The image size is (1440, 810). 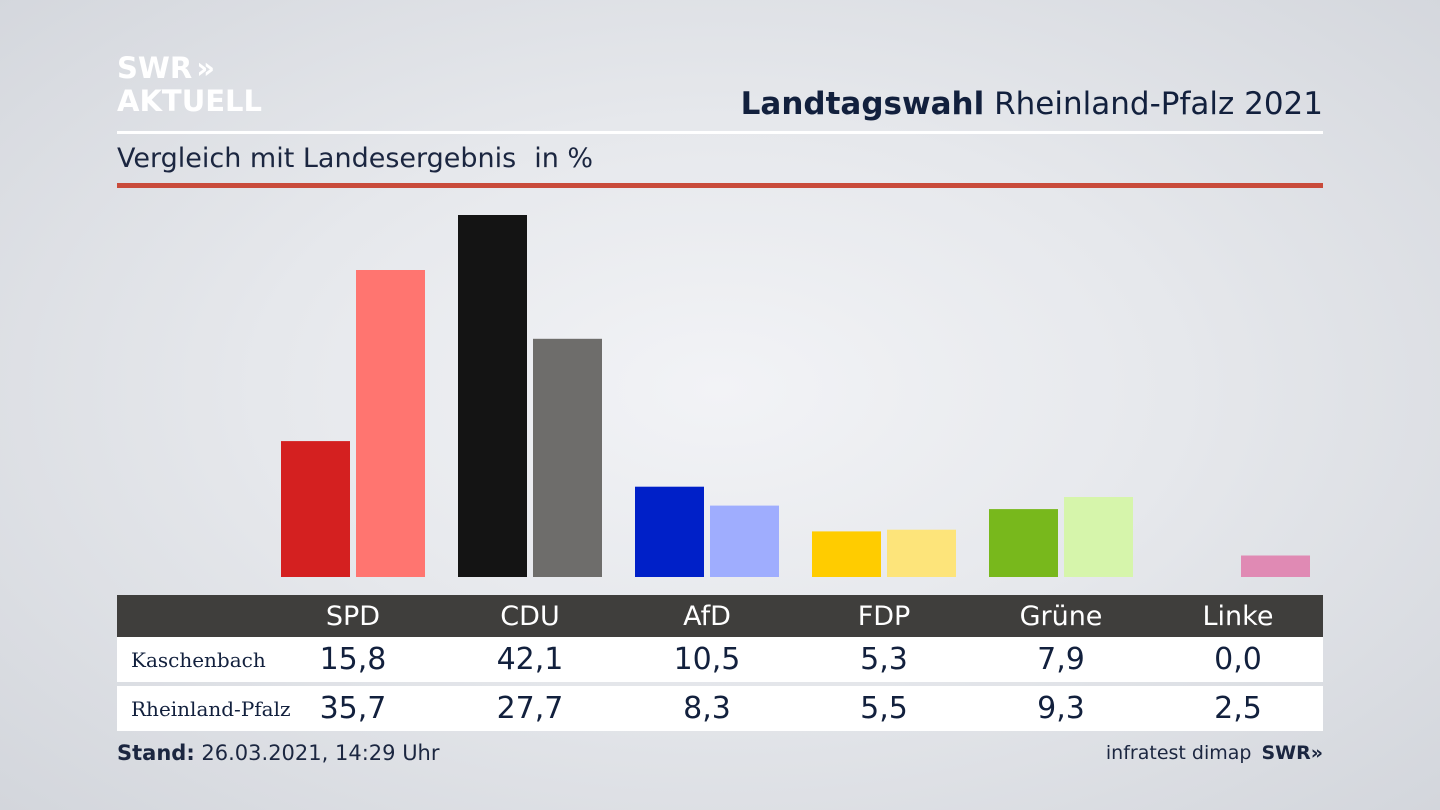 What do you see at coordinates (744, 541) in the screenshot?
I see `bar-afd-state` at bounding box center [744, 541].